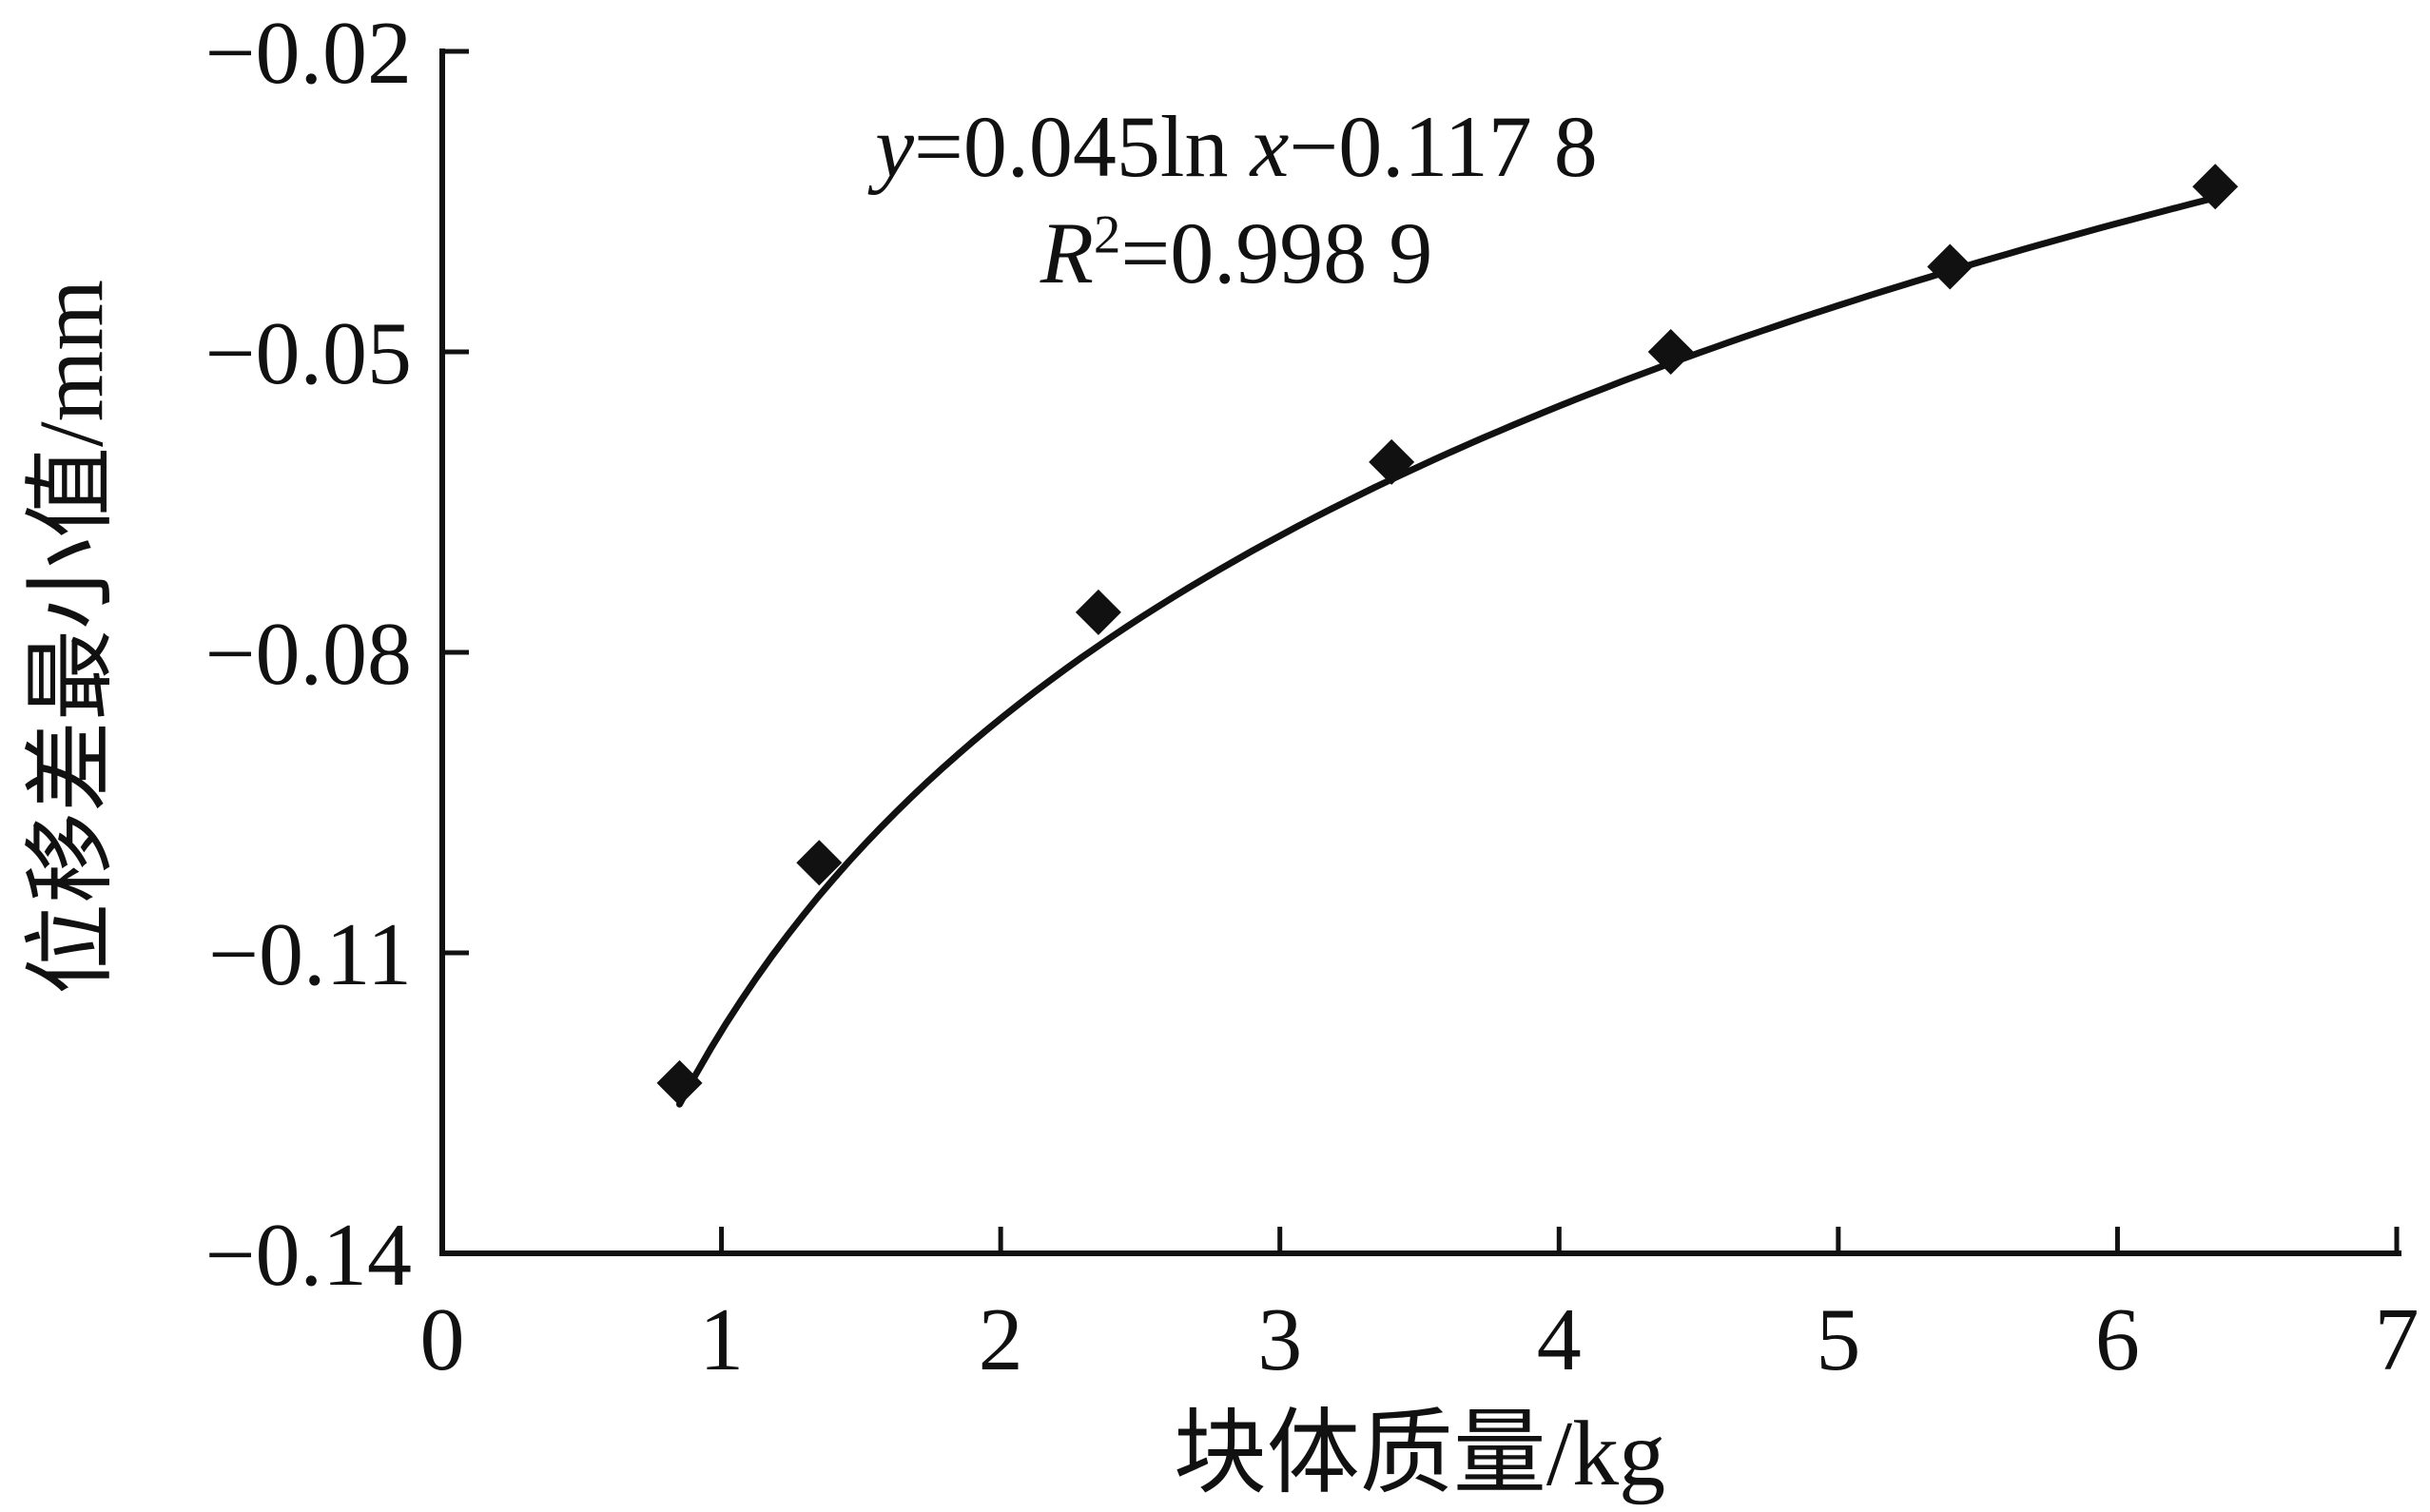 The image size is (2430, 1512). What do you see at coordinates (1559, 1340) in the screenshot?
I see `x-tick-label: 4` at bounding box center [1559, 1340].